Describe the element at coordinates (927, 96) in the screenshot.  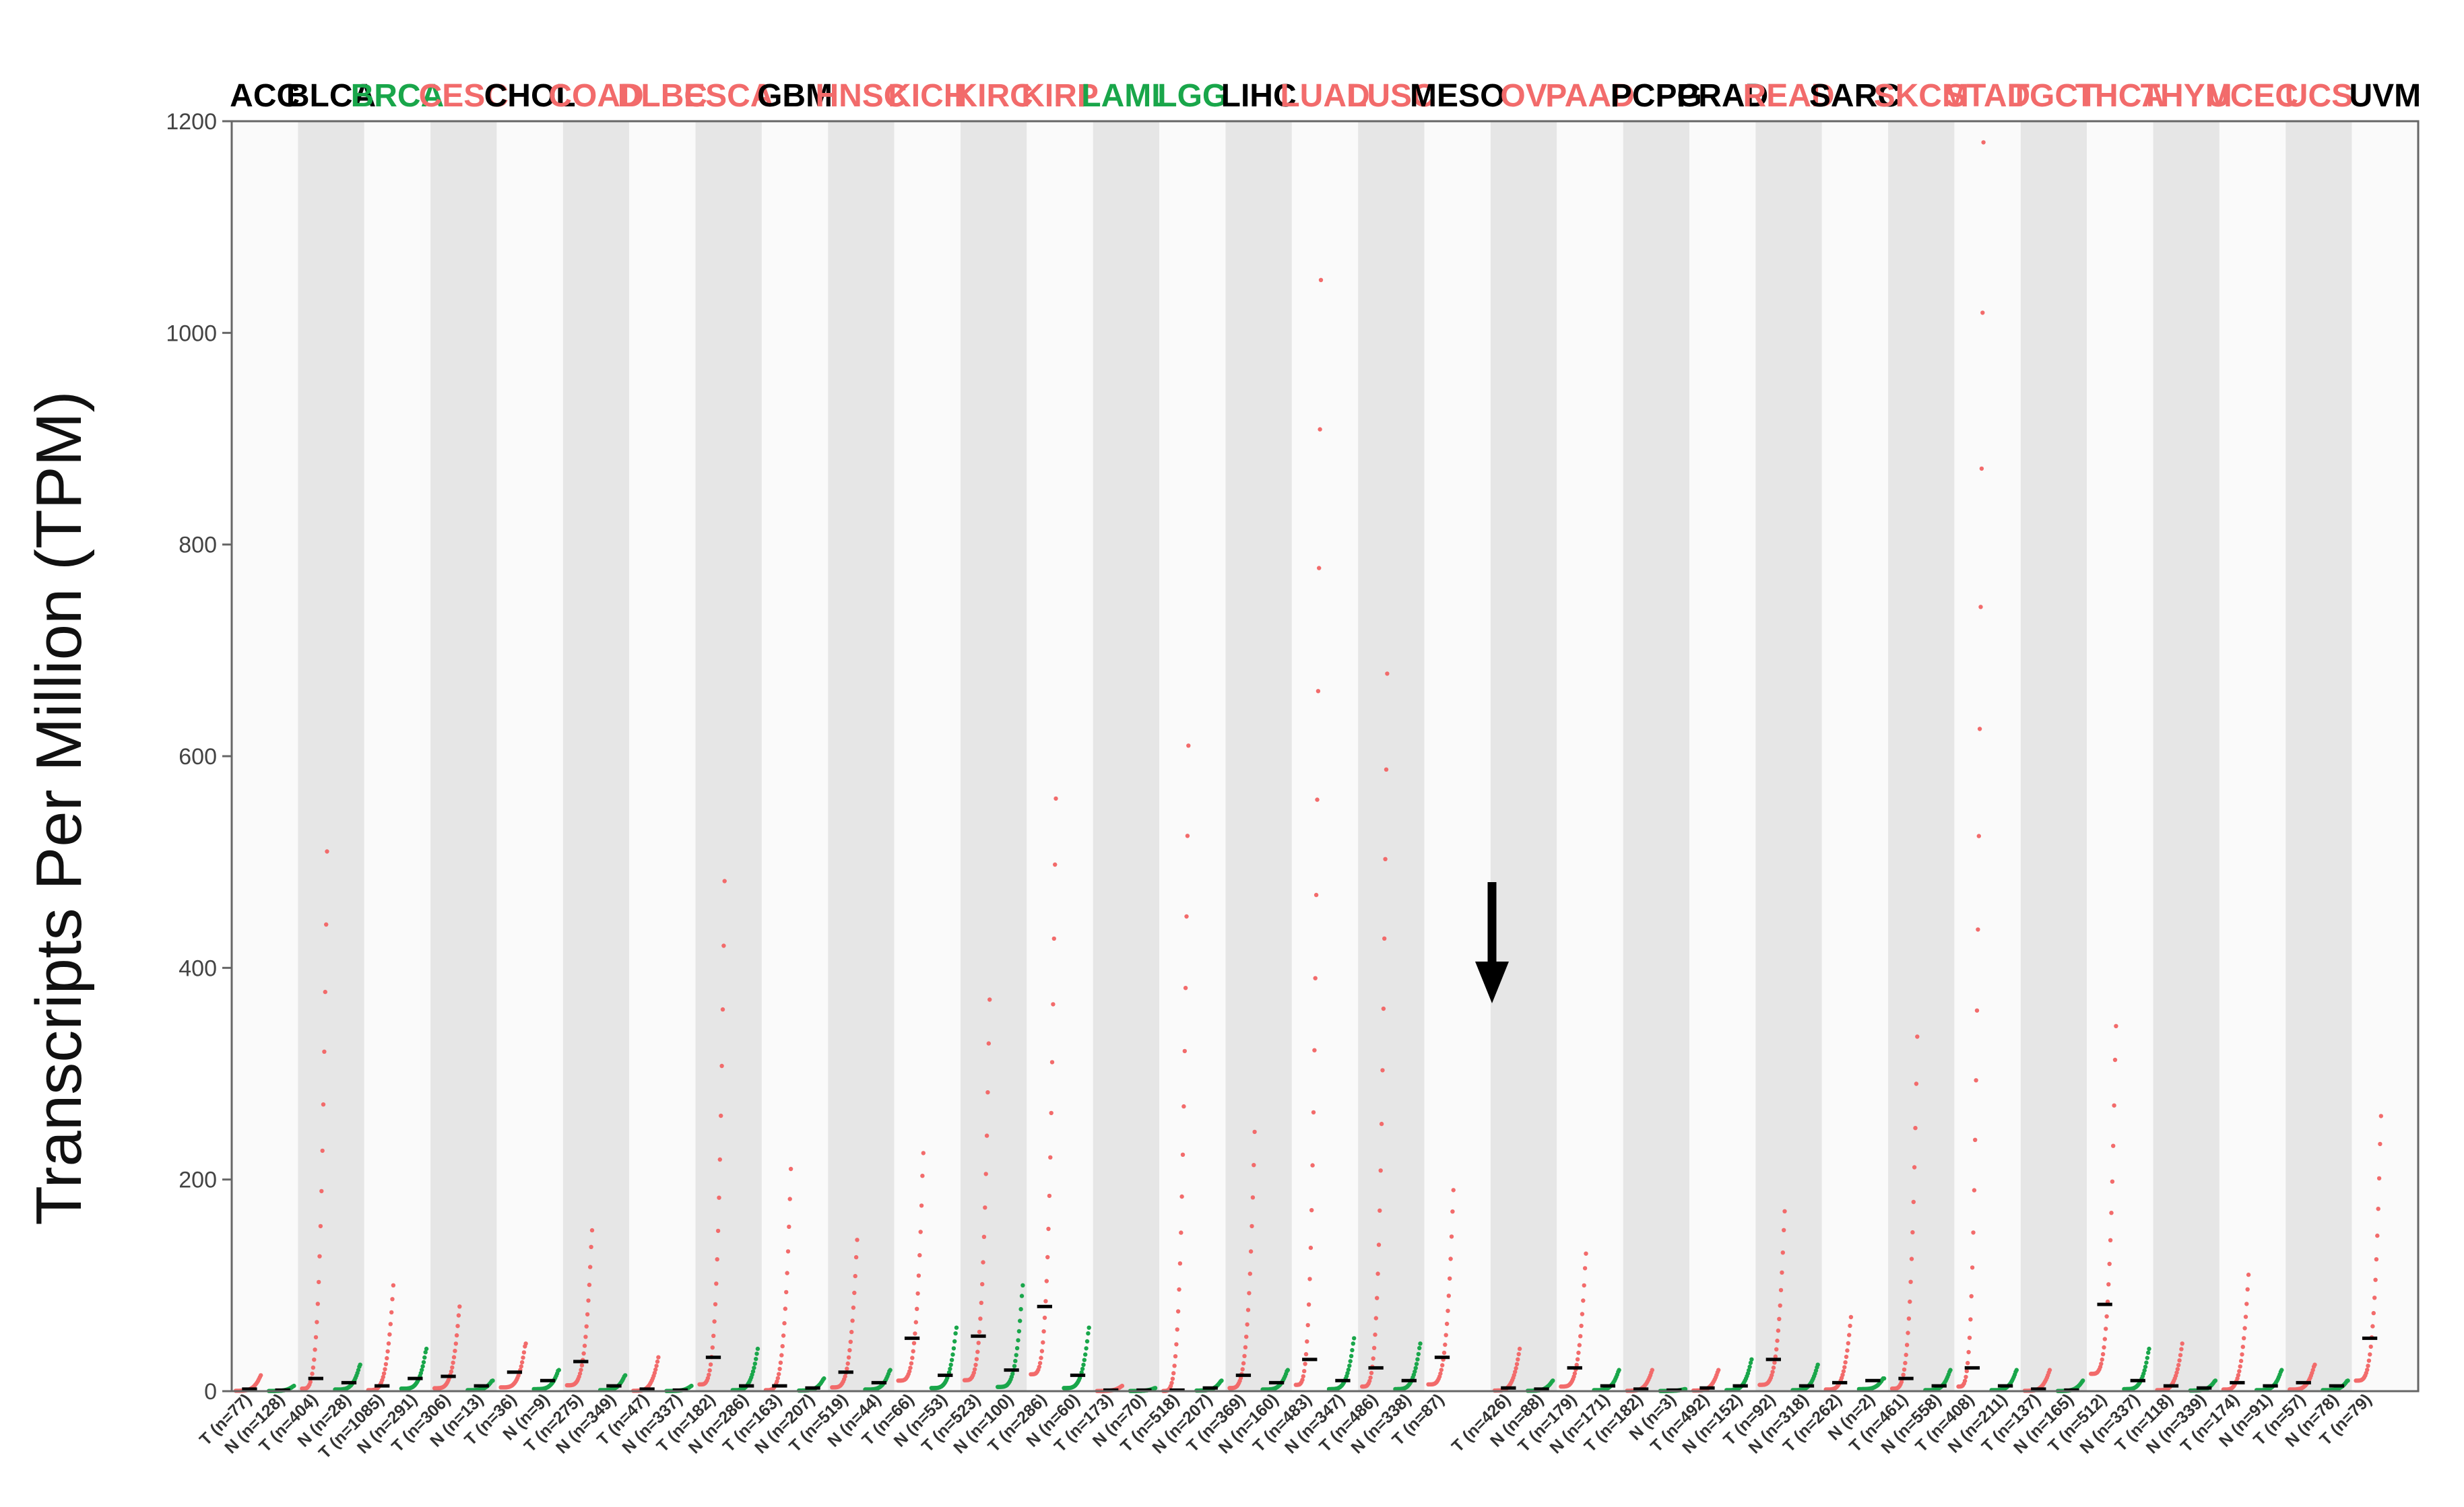
I see `cancer-type-label: KICH` at that location.